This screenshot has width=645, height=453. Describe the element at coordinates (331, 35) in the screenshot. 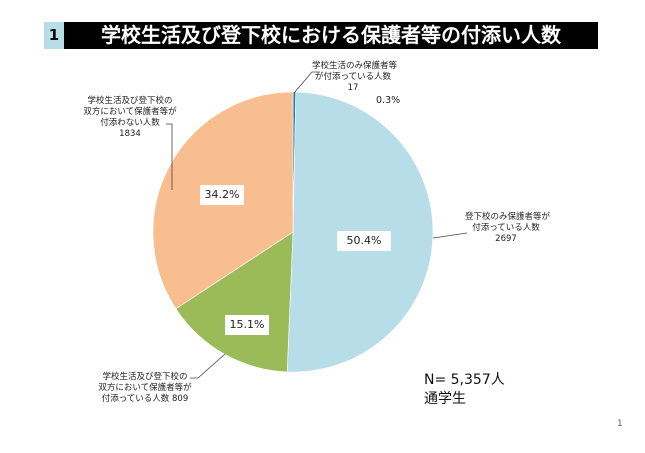

I see `page-title: 学校生活及び登下校における保護者等の付添い人数` at that location.